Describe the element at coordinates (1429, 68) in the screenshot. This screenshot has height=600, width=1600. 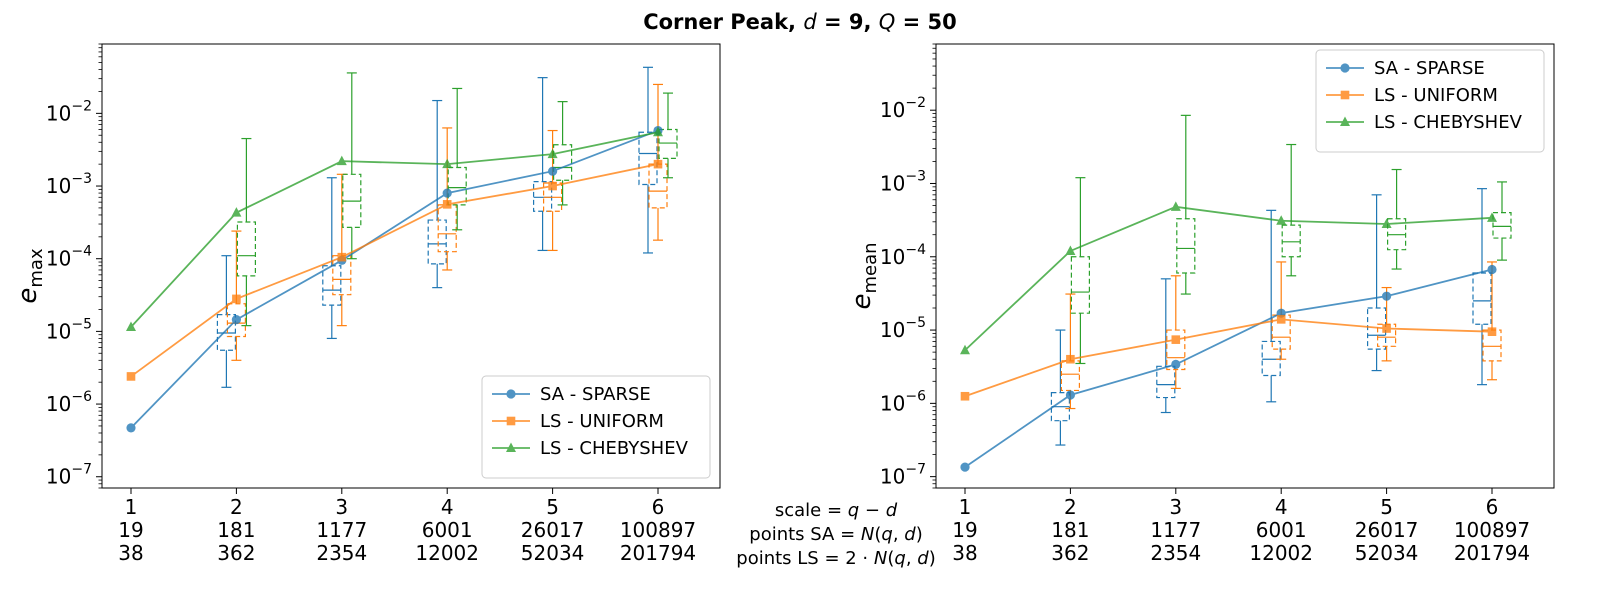
I see `legend-label: SA - SPARSE` at that location.